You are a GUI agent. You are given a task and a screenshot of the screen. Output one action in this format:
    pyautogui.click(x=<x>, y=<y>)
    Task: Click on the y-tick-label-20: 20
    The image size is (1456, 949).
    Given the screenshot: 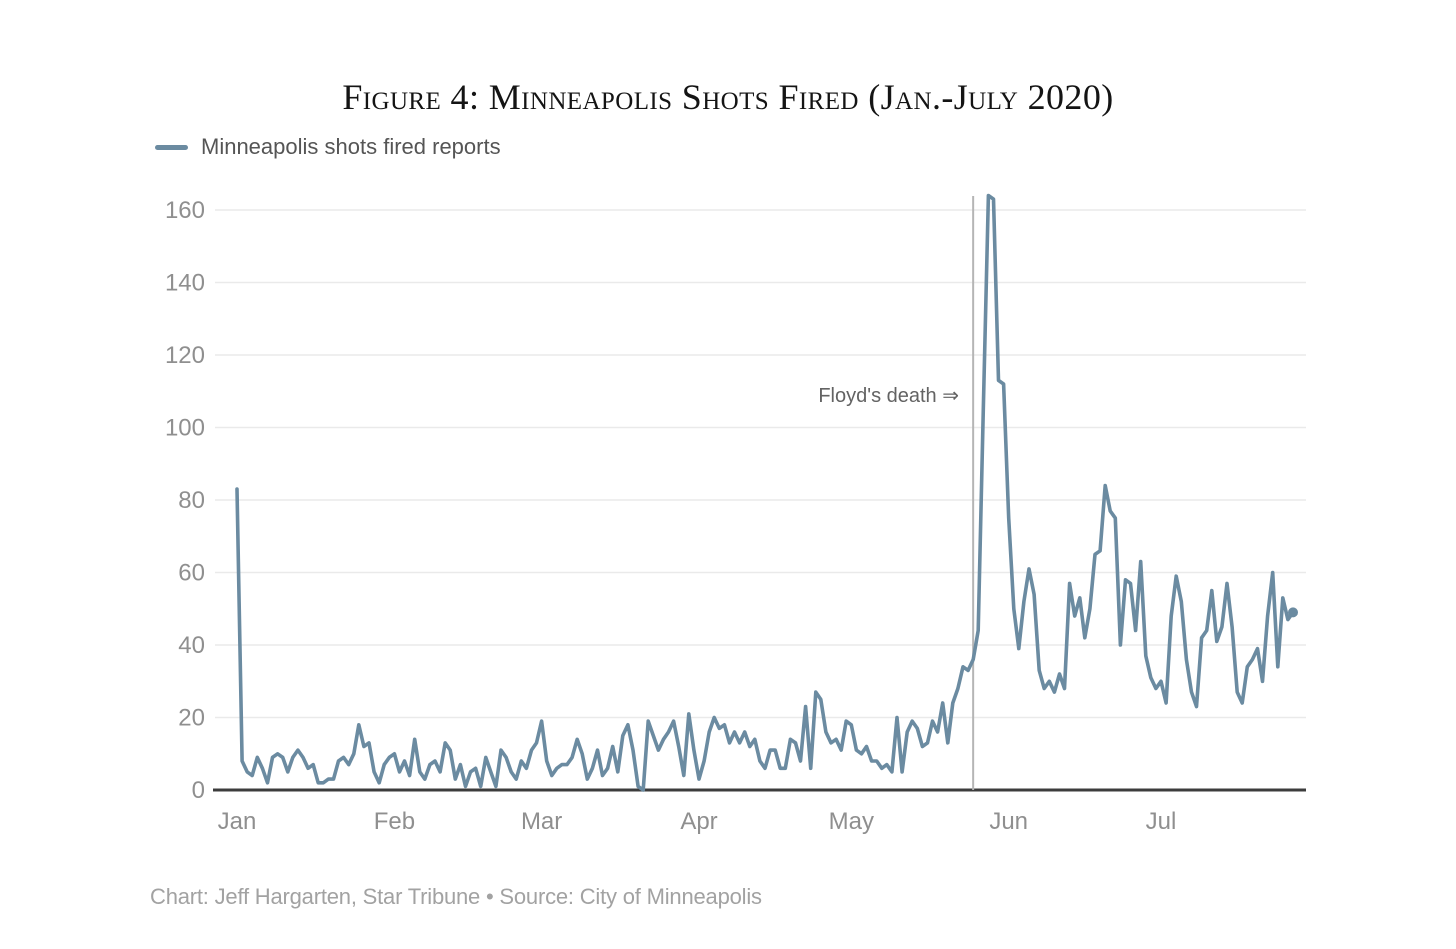 What is the action you would take?
    pyautogui.click(x=191, y=718)
    